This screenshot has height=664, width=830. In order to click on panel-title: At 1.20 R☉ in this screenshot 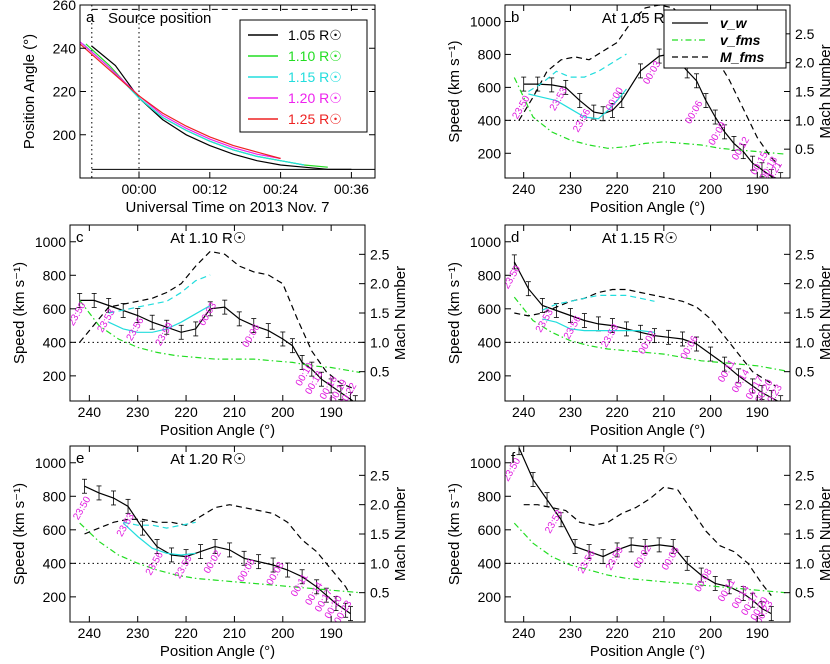, I will do `click(208, 459)`.